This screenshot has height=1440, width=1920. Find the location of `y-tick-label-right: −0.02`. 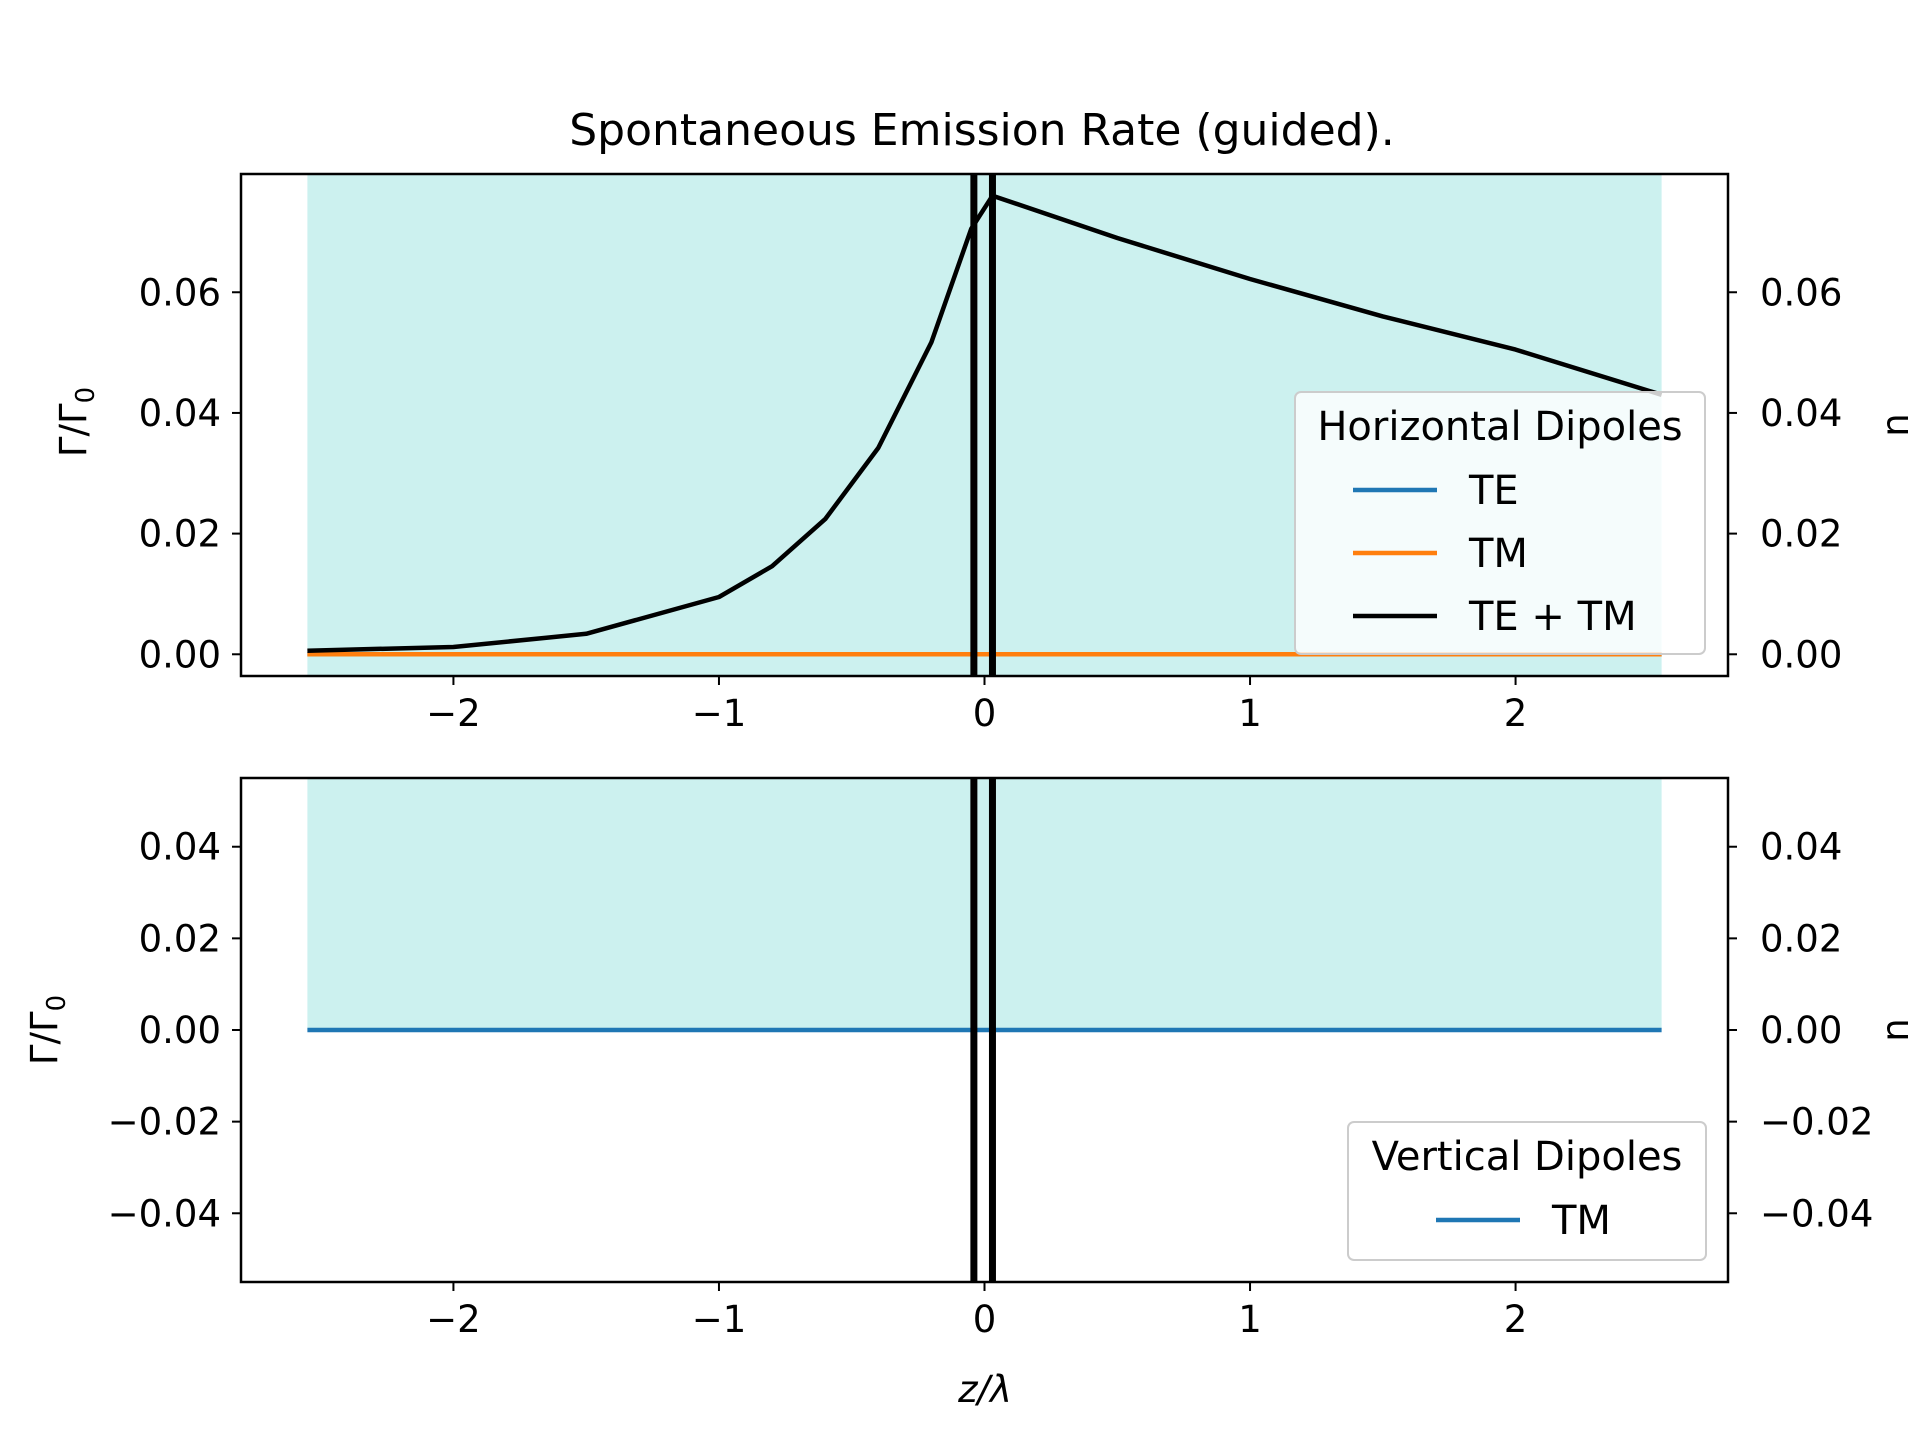

y-tick-label-right: −0.02 is located at coordinates (1816, 1122).